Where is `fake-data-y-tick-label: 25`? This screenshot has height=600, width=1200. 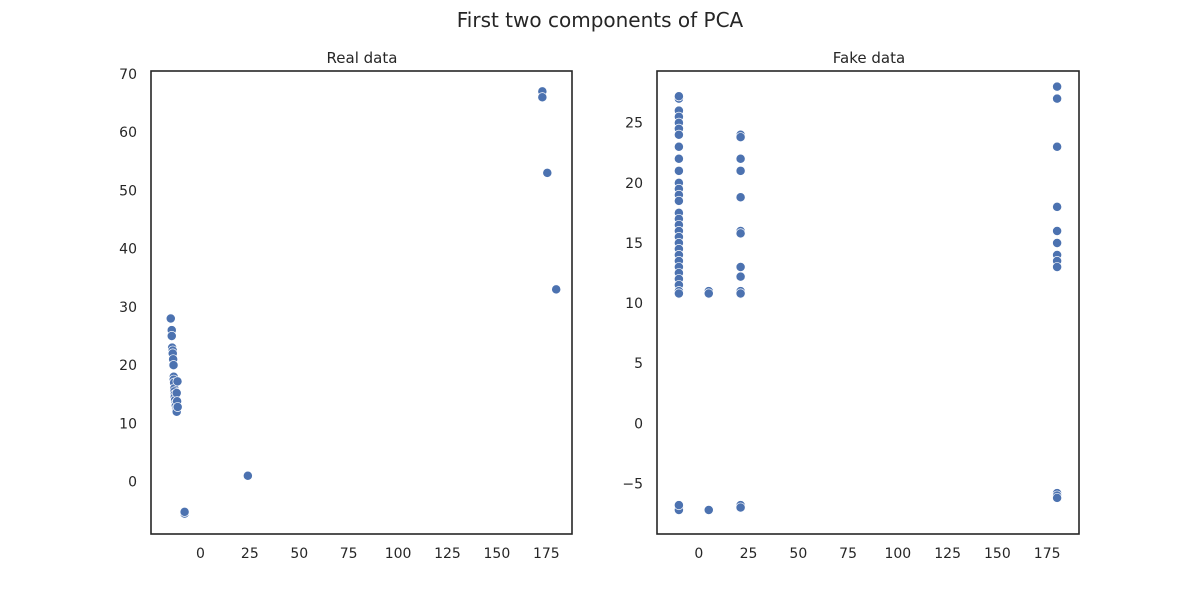
fake-data-y-tick-label: 25 is located at coordinates (634, 124).